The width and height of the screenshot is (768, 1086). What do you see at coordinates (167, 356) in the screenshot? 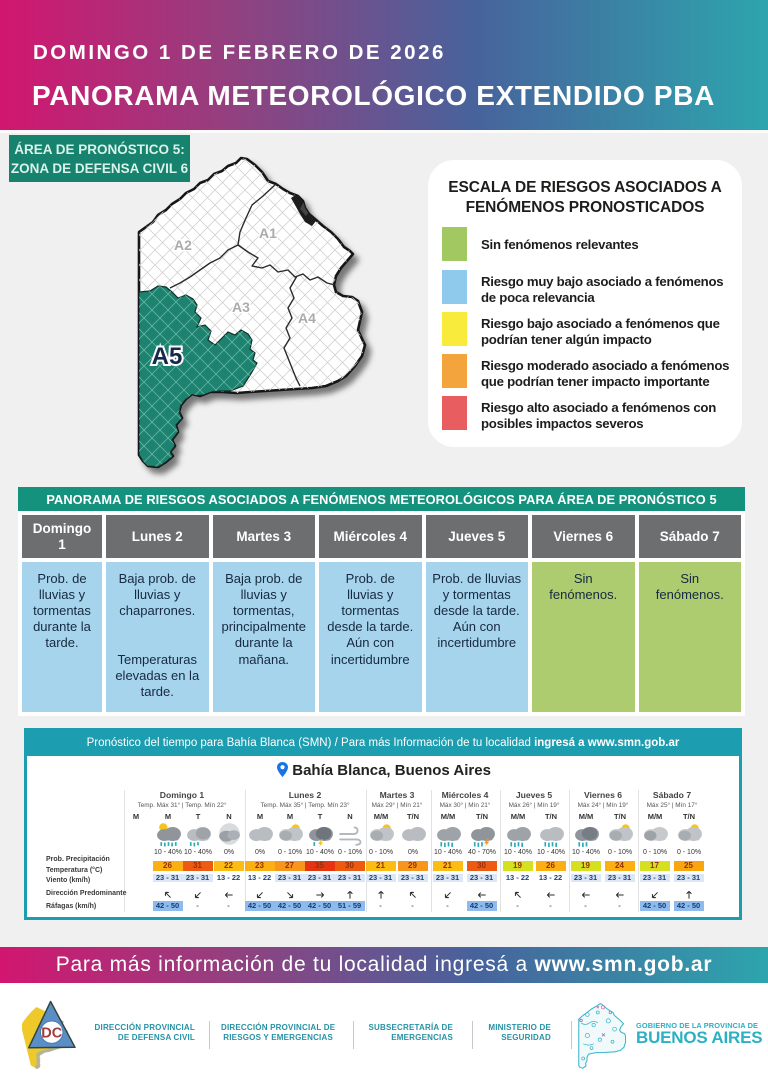
I see `svg-text: A5` at bounding box center [167, 356].